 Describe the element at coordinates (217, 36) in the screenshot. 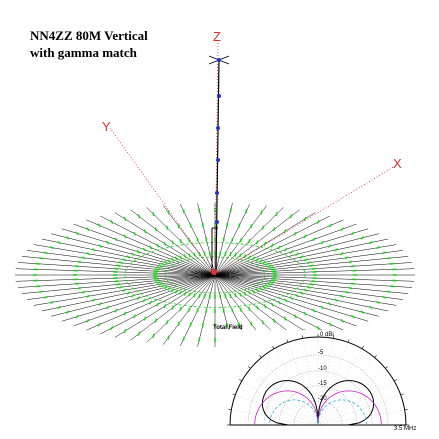

I see `z-label: Z` at that location.